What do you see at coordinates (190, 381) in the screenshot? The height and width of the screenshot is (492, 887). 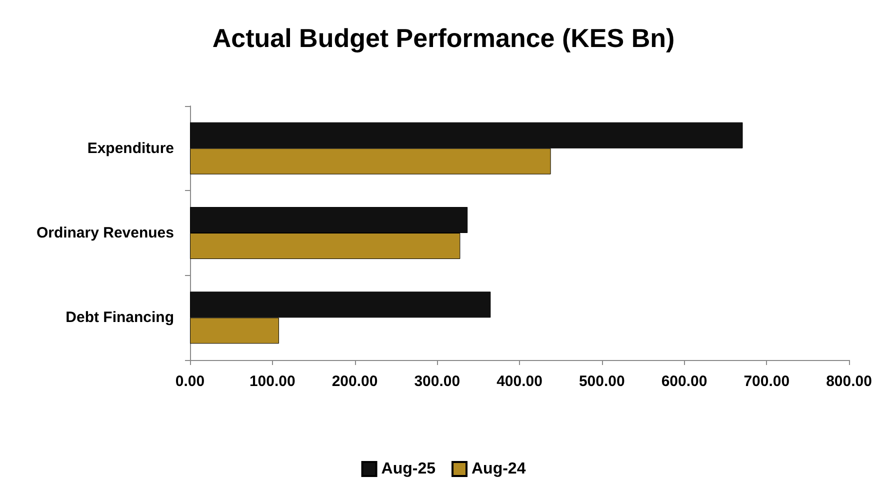 I see `x-tick-label: 0.00` at bounding box center [190, 381].